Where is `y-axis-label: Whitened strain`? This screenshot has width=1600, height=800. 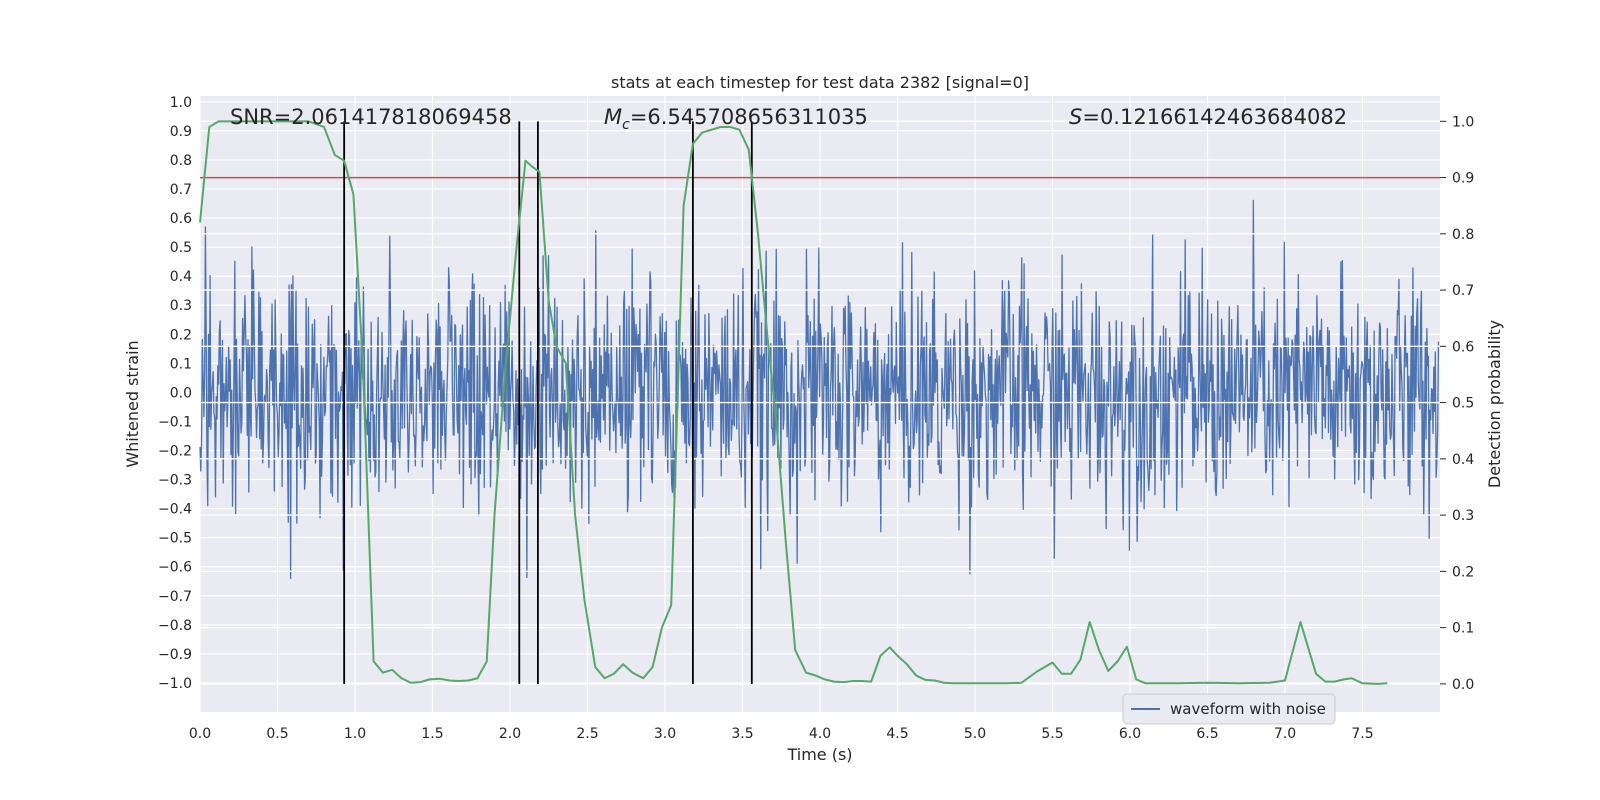
y-axis-label: Whitened strain is located at coordinates (132, 403).